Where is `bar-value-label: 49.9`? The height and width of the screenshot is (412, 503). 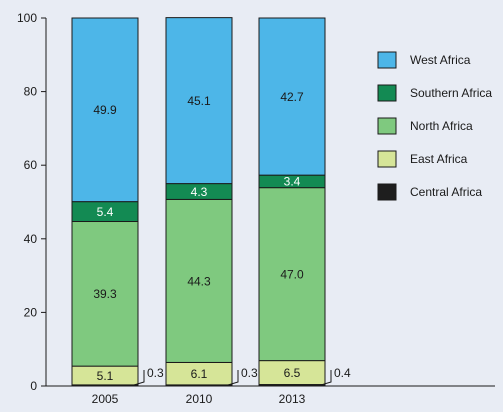
bar-value-label: 49.9 is located at coordinates (105, 110).